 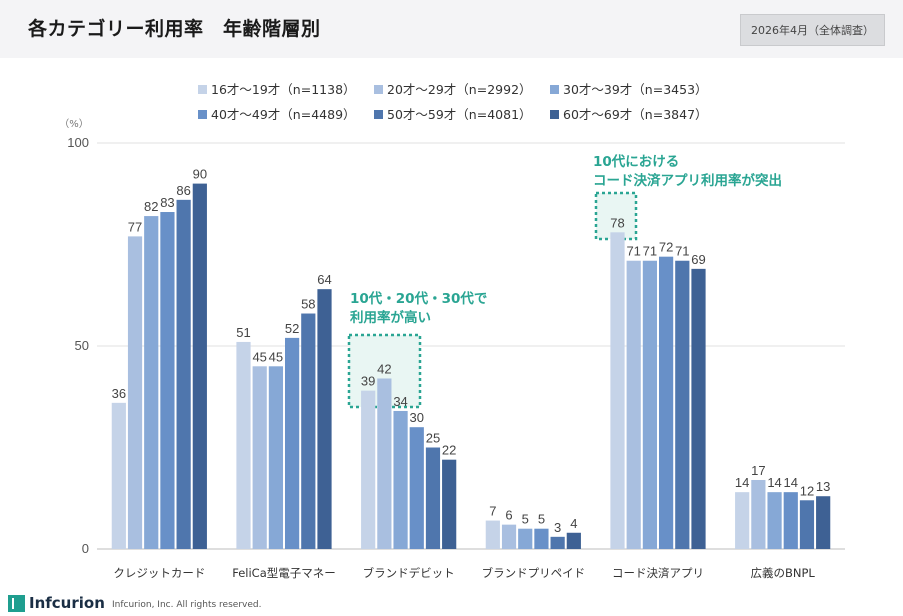 I want to click on data-label: 86, so click(x=183, y=190).